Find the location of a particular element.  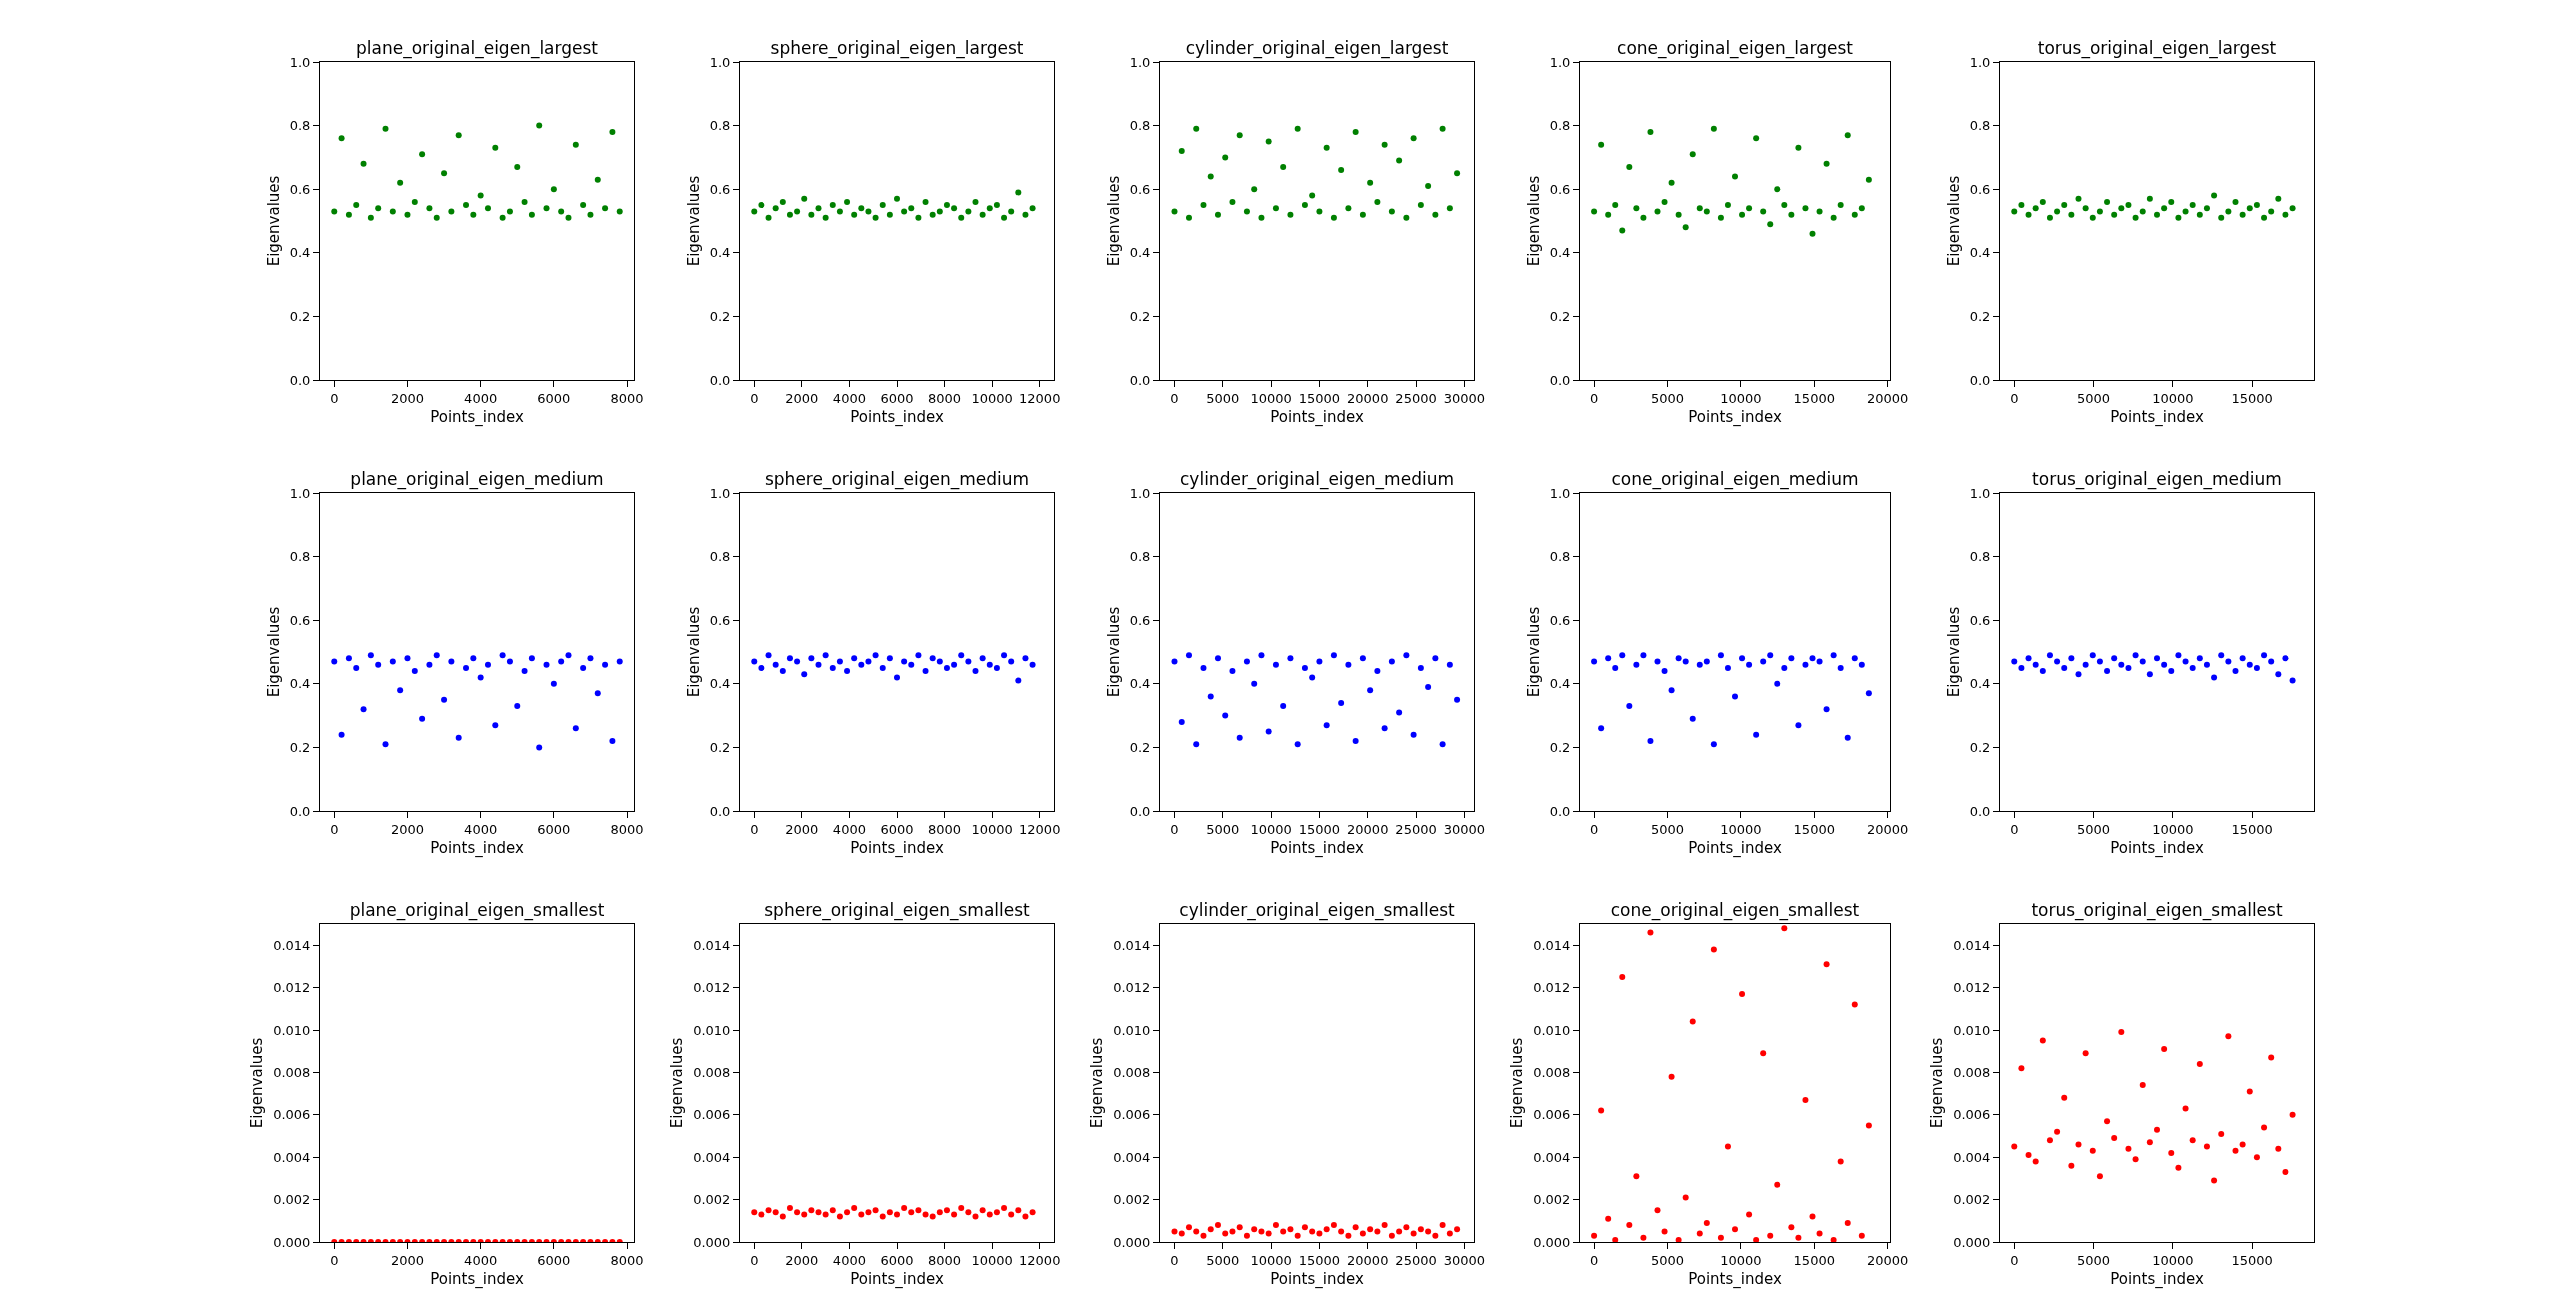

x-tick-label: 0 is located at coordinates (334, 1260).